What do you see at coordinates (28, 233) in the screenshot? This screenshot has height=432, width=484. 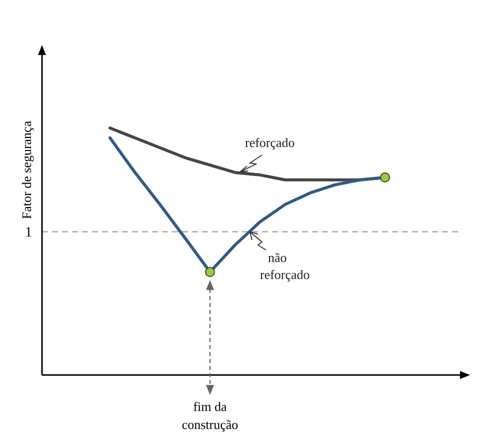 I see `ref-line-label: 1` at bounding box center [28, 233].